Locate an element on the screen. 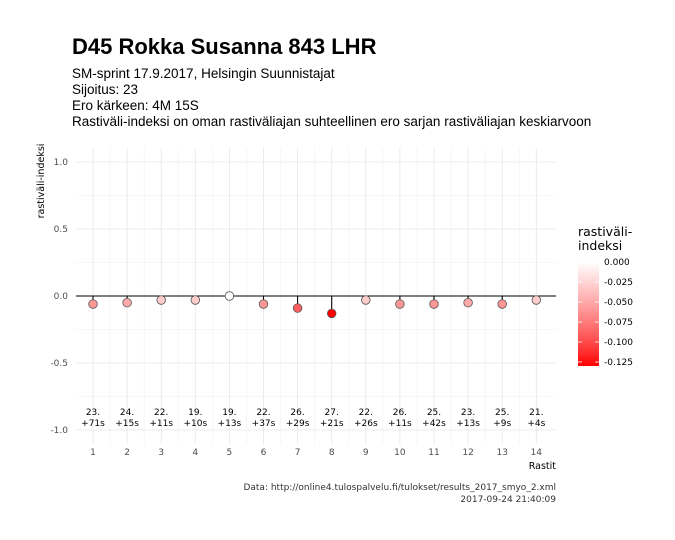  x-tick-label: 9 is located at coordinates (366, 453).